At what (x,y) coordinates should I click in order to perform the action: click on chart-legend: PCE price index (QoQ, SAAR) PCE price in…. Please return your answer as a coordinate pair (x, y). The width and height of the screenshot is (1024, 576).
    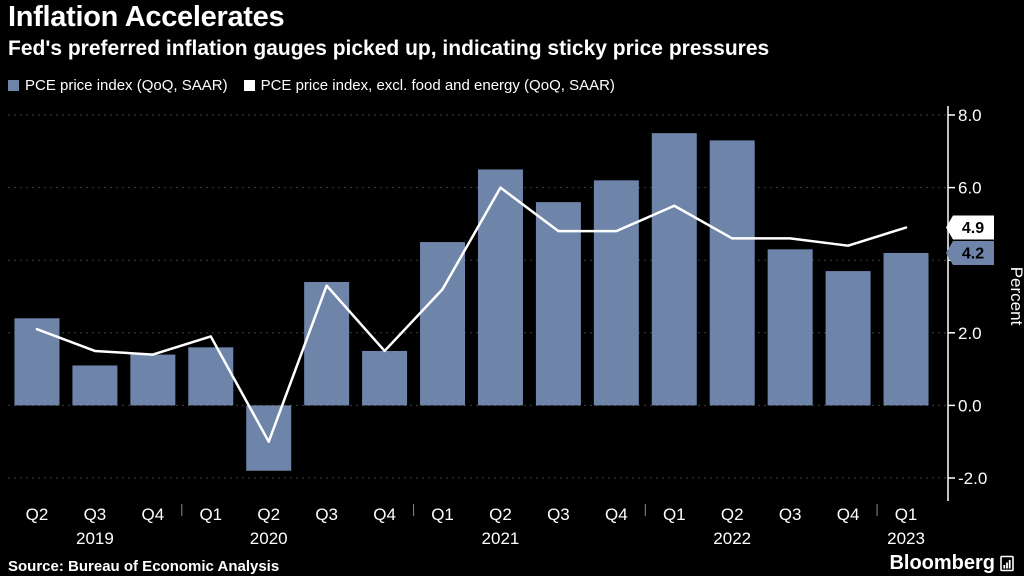
    Looking at the image, I should click on (311, 85).